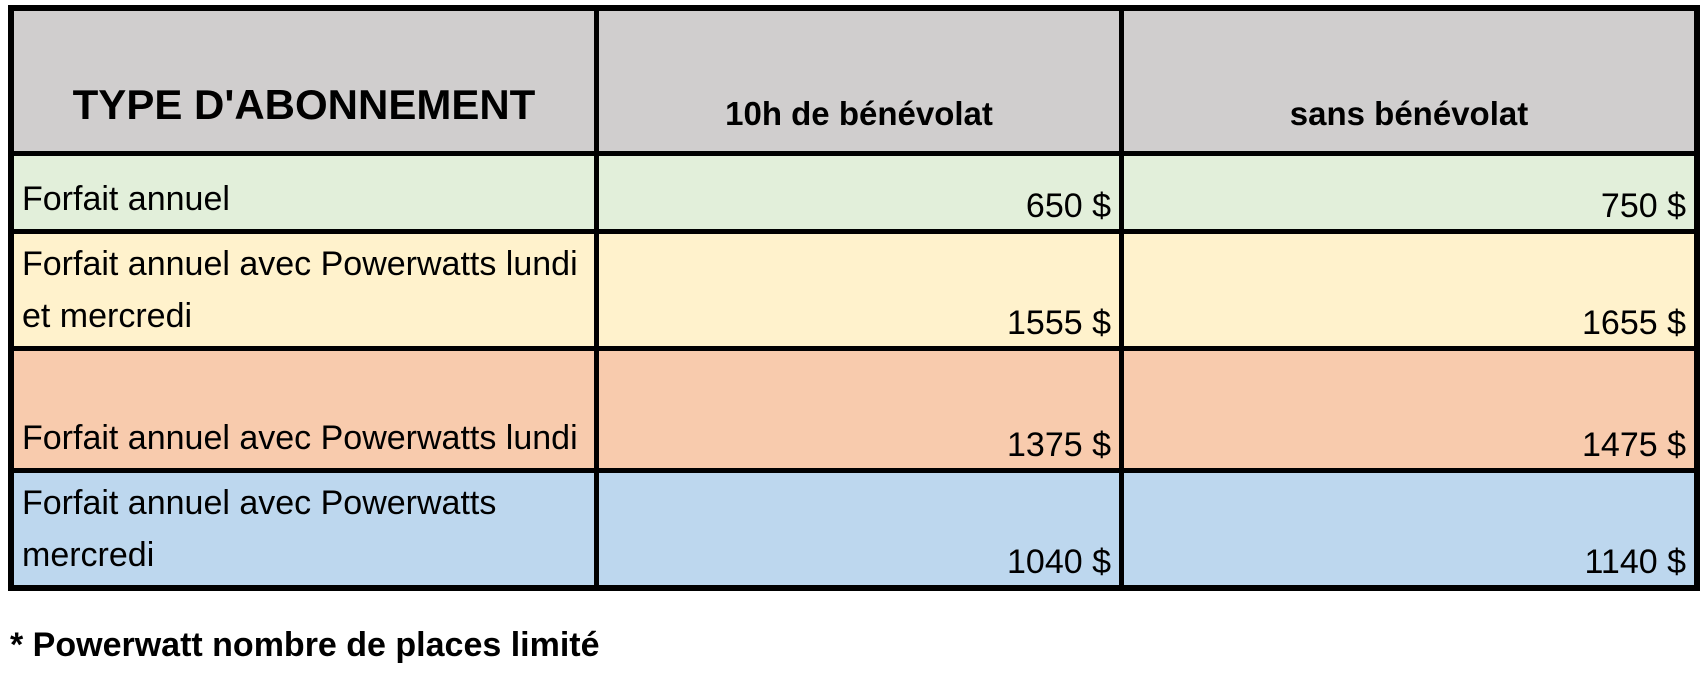 The image size is (1706, 692). I want to click on no-volunteer-price-cell: 1655 $, so click(1409, 290).